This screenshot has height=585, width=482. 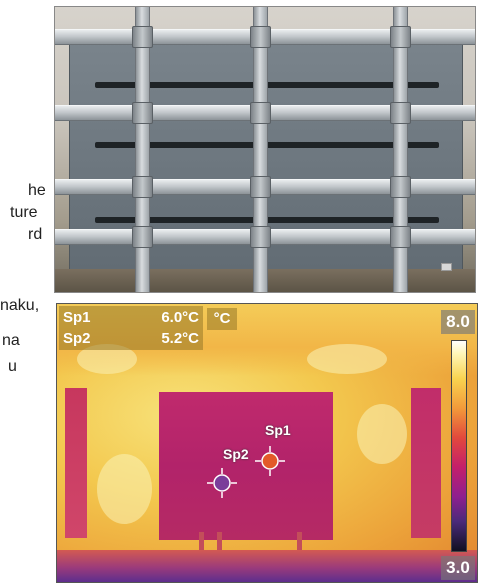 What do you see at coordinates (12, 366) in the screenshot?
I see `text-fragment: u` at bounding box center [12, 366].